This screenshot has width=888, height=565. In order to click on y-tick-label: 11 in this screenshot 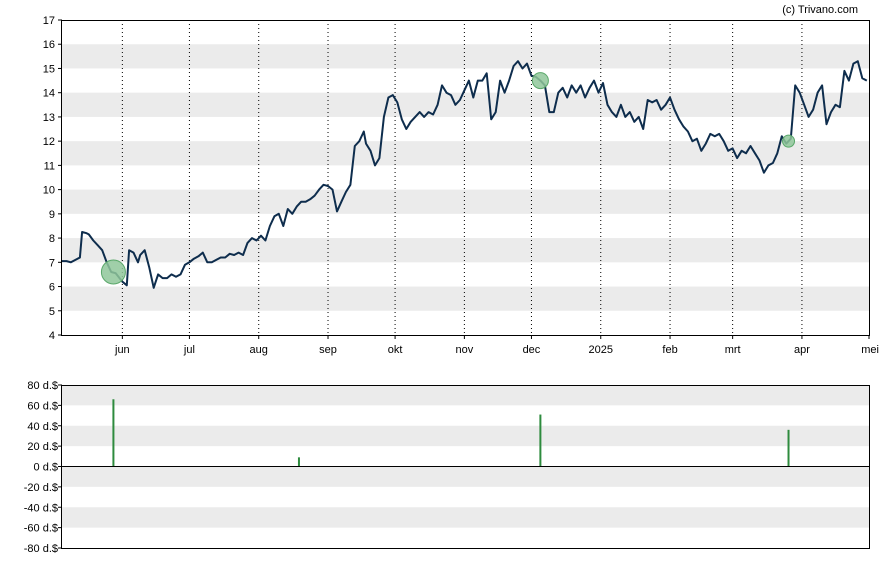, I will do `click(49, 166)`.